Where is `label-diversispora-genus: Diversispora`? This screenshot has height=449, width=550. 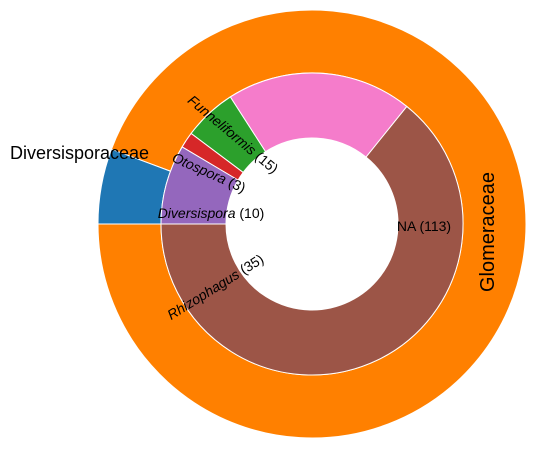 label-diversispora-genus: Diversispora is located at coordinates (197, 213).